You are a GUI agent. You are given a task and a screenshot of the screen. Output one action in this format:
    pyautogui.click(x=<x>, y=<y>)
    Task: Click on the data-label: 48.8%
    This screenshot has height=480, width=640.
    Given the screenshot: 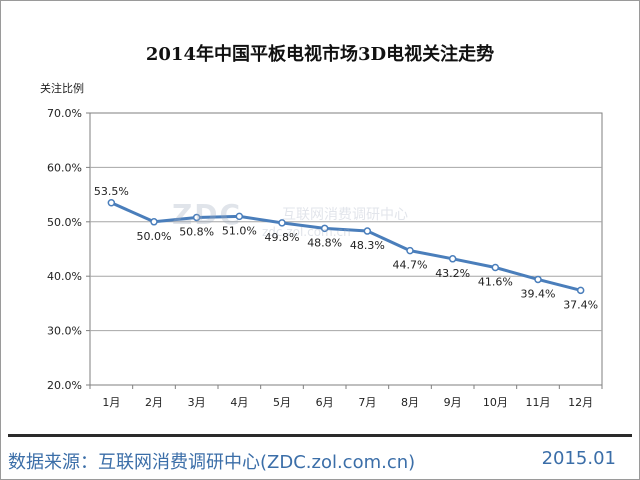 What is the action you would take?
    pyautogui.click(x=324, y=242)
    